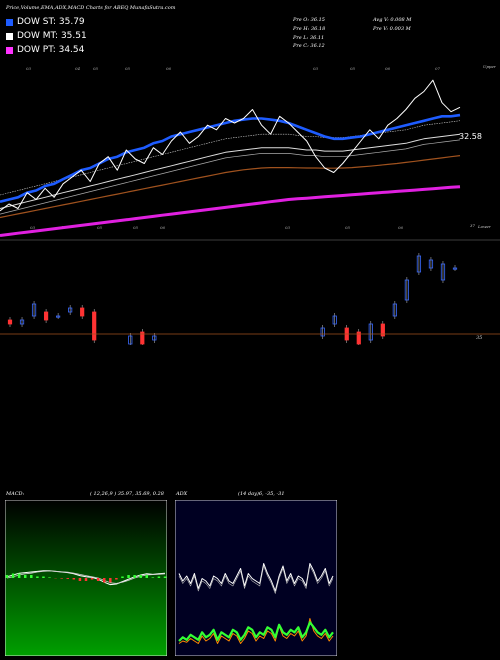 This screenshot has width=500, height=660. I want to click on adx-plus-di-line, so click(256, 631).